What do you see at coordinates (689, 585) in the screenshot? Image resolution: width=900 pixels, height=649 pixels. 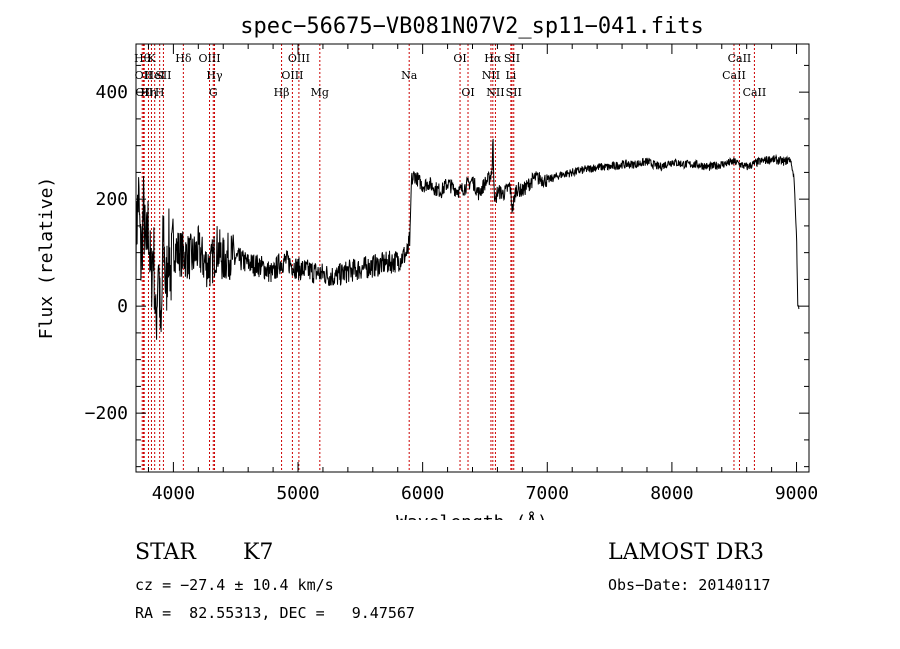 I see `observation-date: Obs−Date: 20140117` at bounding box center [689, 585].